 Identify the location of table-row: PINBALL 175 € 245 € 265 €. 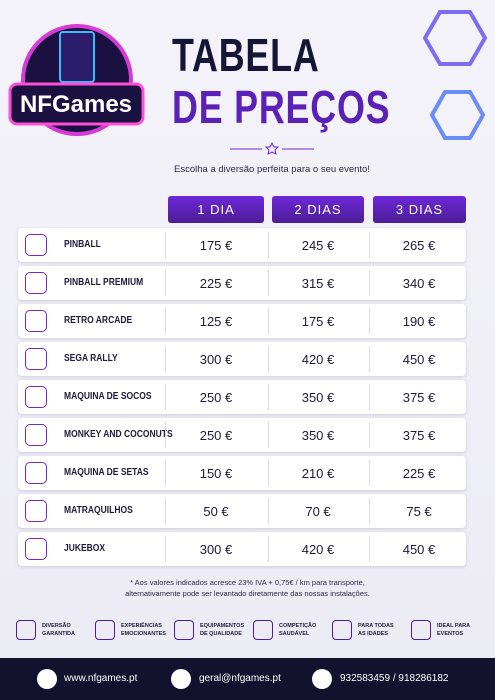
(242, 245).